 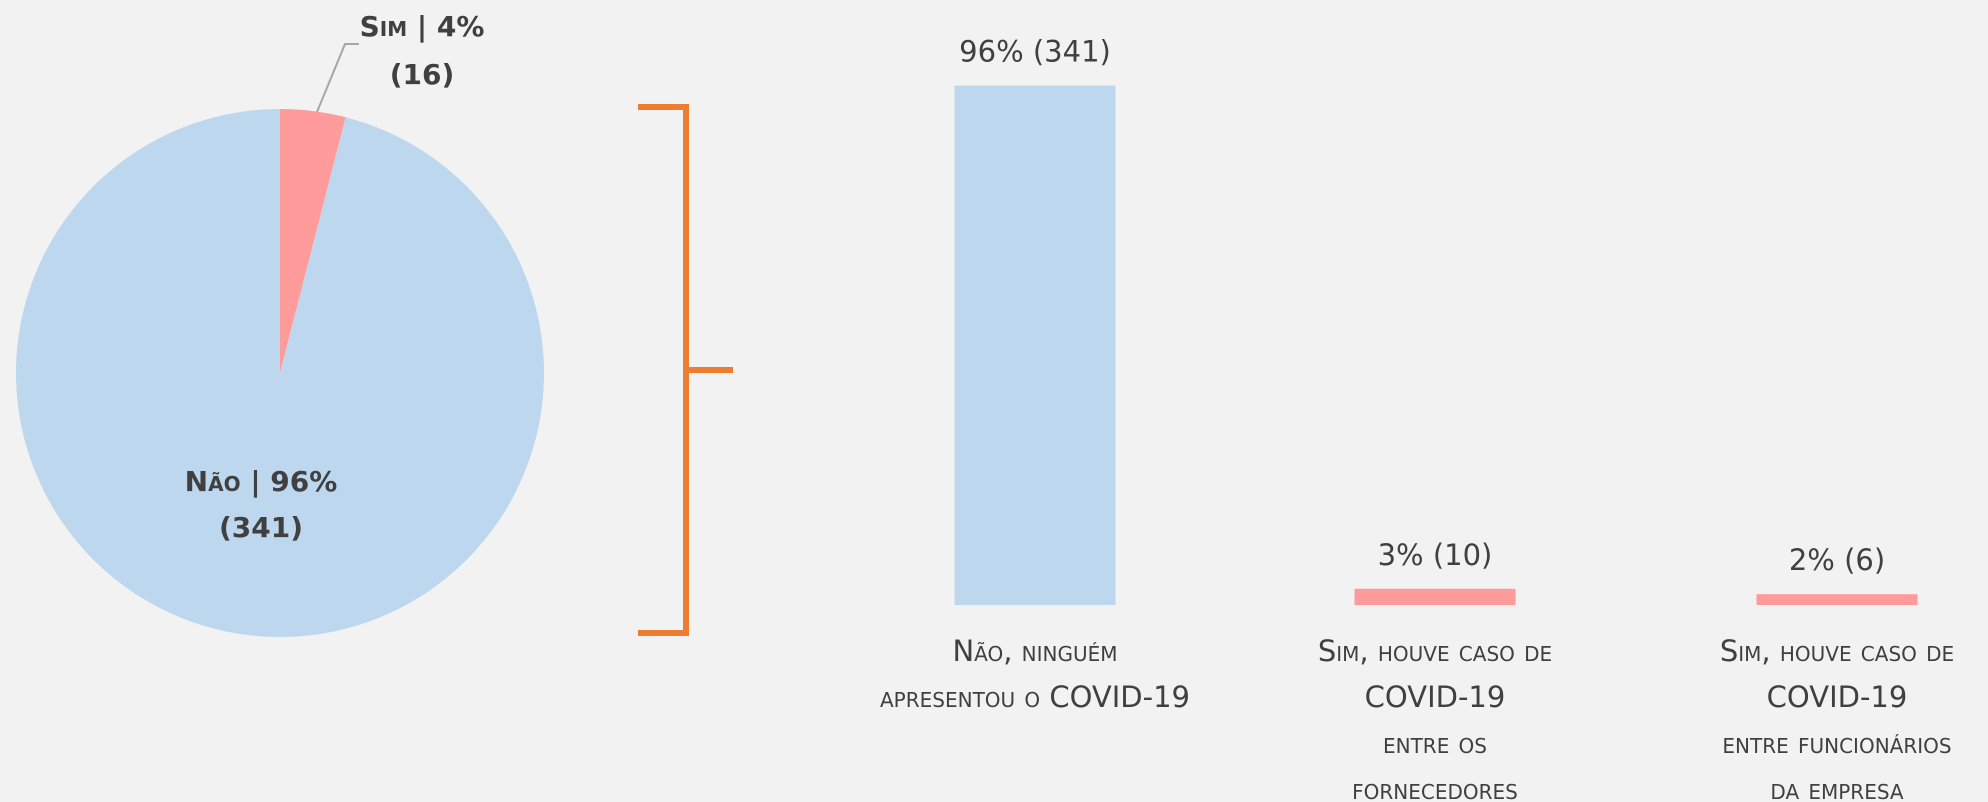 I want to click on leader-line, so click(x=337, y=78).